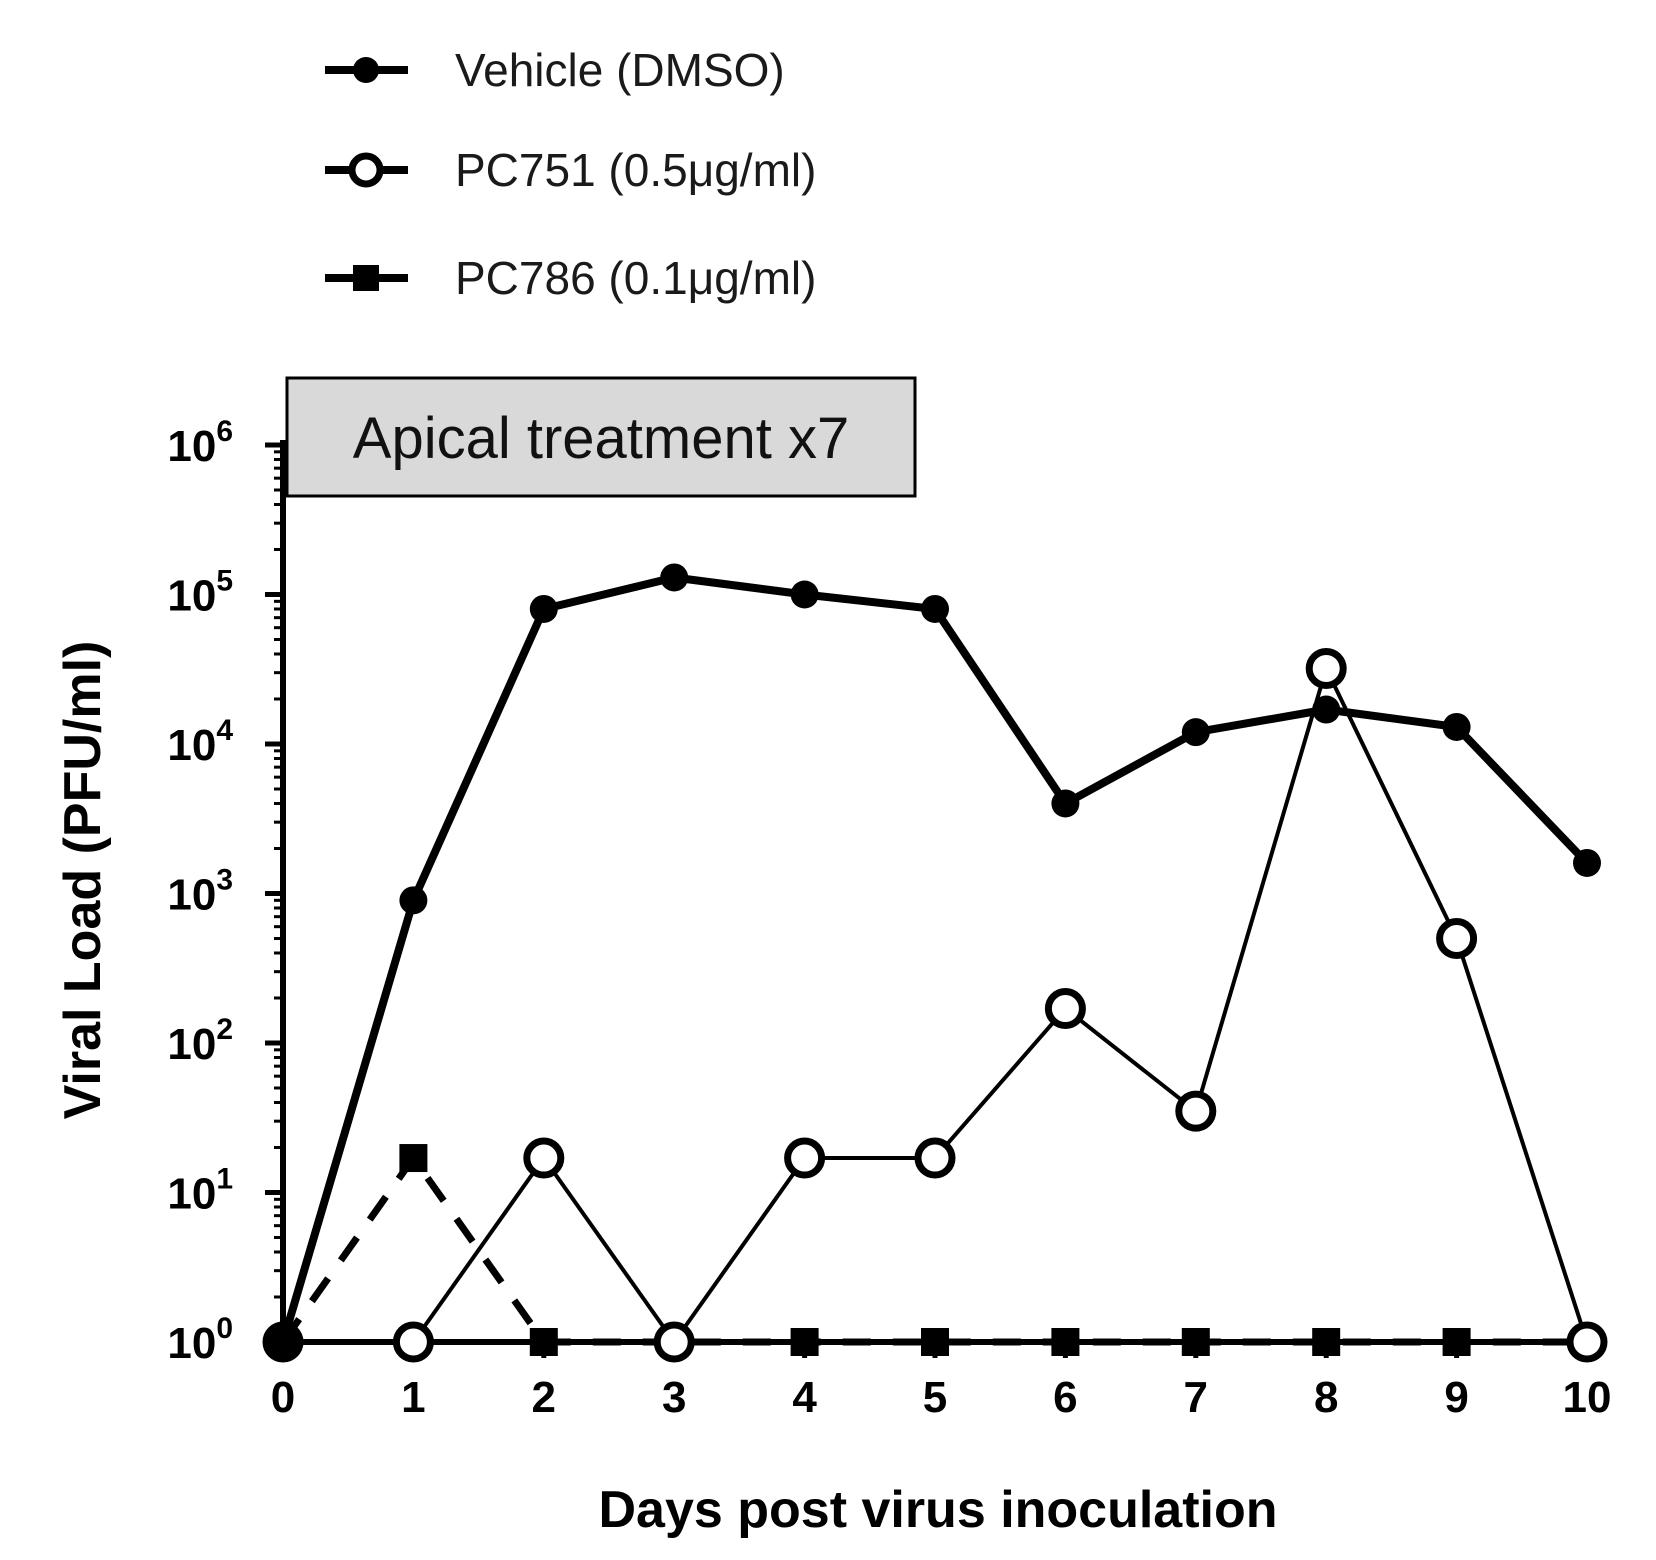 This screenshot has width=1656, height=1560. I want to click on legend-label-pc751: PC751 (0.5μg/ml), so click(635, 170).